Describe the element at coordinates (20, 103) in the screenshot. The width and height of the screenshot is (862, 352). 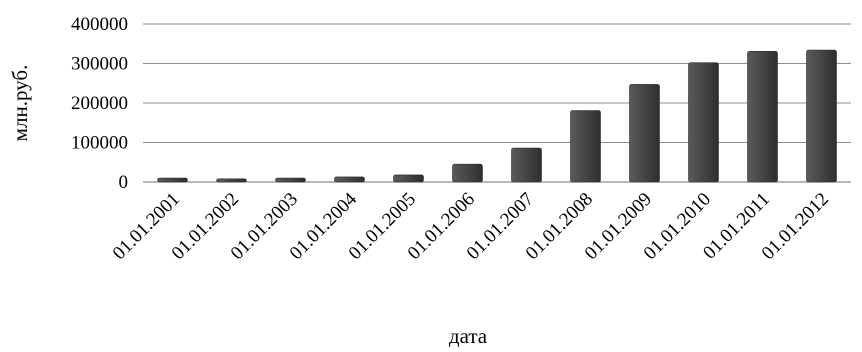
I see `y-axis-label: млн.руб.` at that location.